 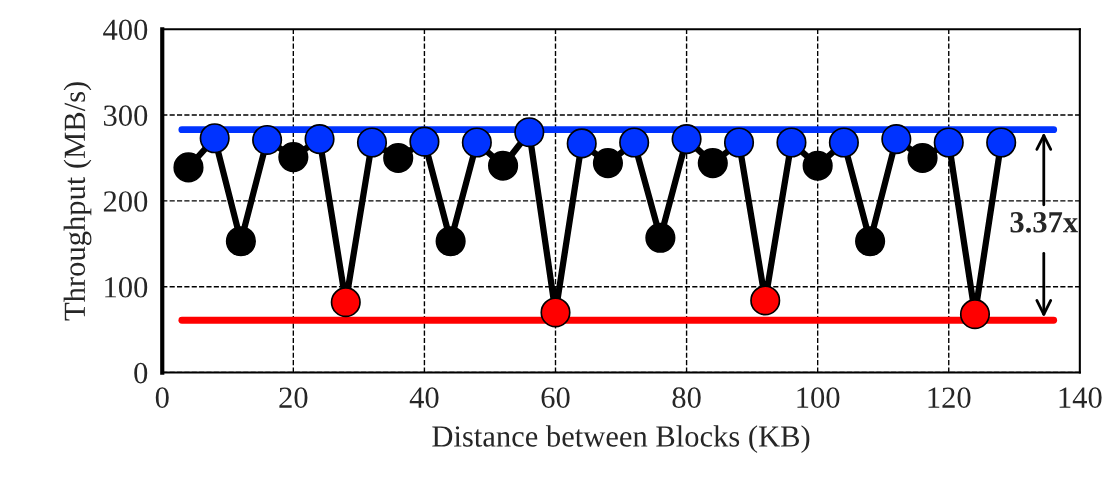 I want to click on x-tick-label: 100, so click(x=818, y=397).